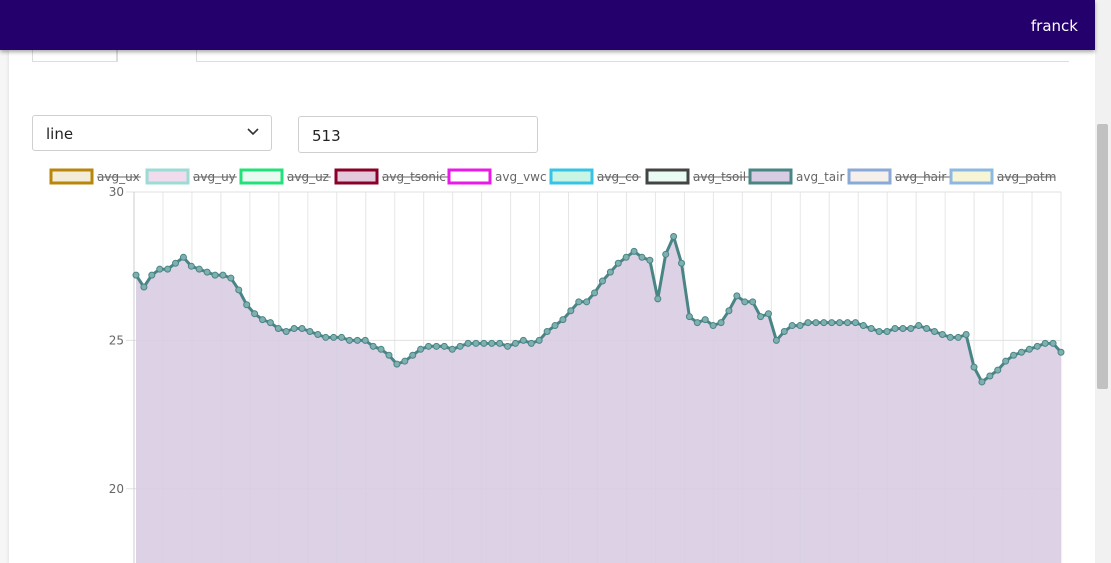  What do you see at coordinates (667, 176) in the screenshot?
I see `legend-swatch-avg_tsoil` at bounding box center [667, 176].